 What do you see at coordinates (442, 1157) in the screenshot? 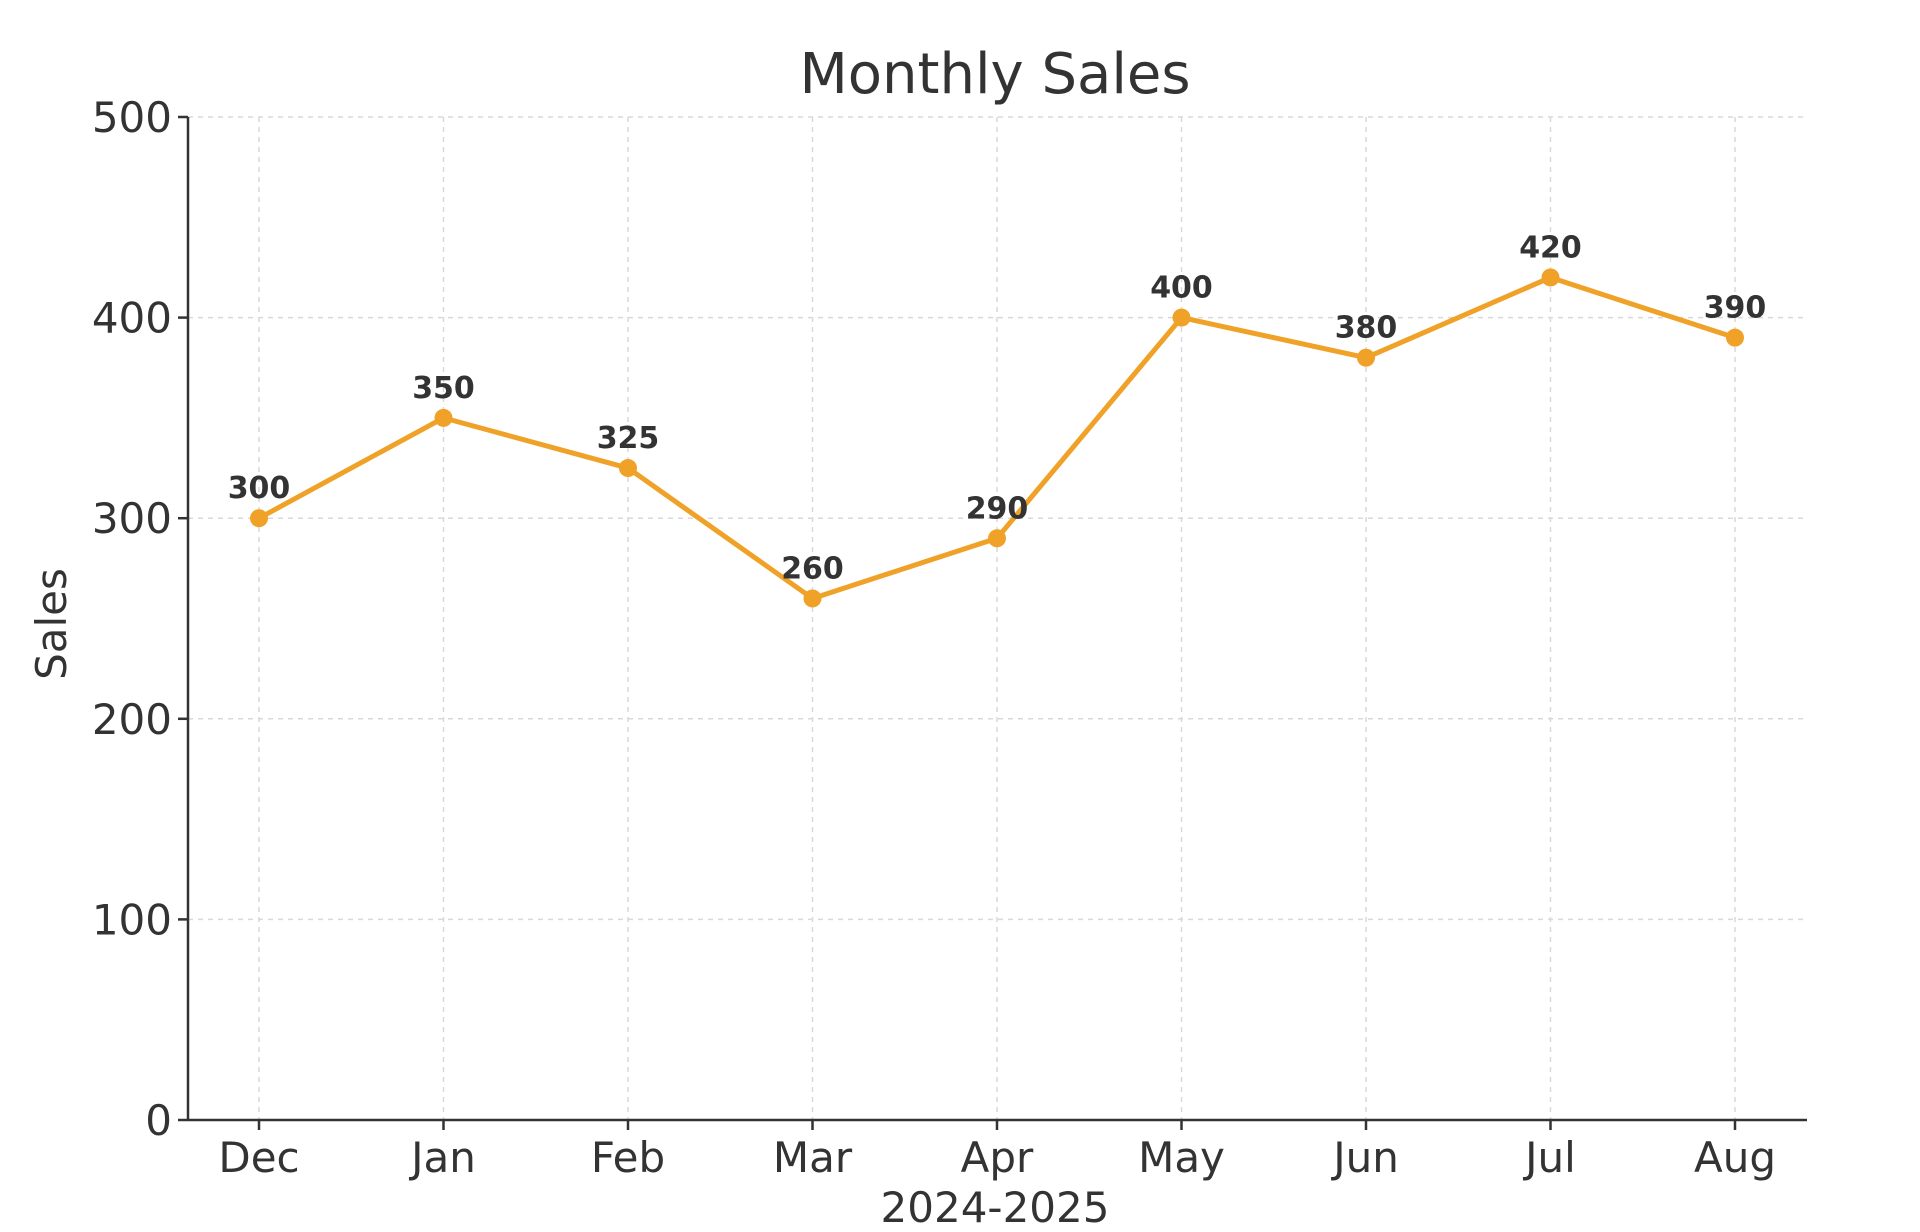
I see `x-tick-label: Jan` at bounding box center [442, 1157].